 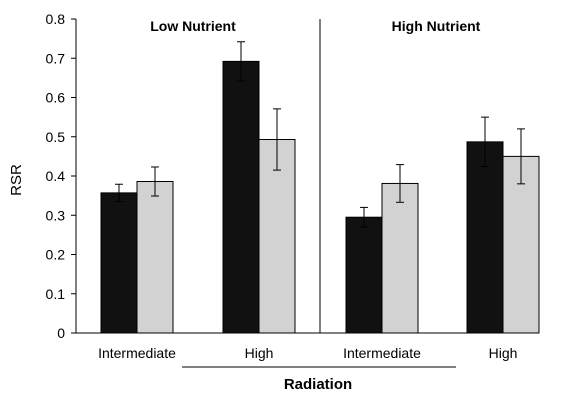 What do you see at coordinates (56, 137) in the screenshot?
I see `y-tick-label: 0.5` at bounding box center [56, 137].